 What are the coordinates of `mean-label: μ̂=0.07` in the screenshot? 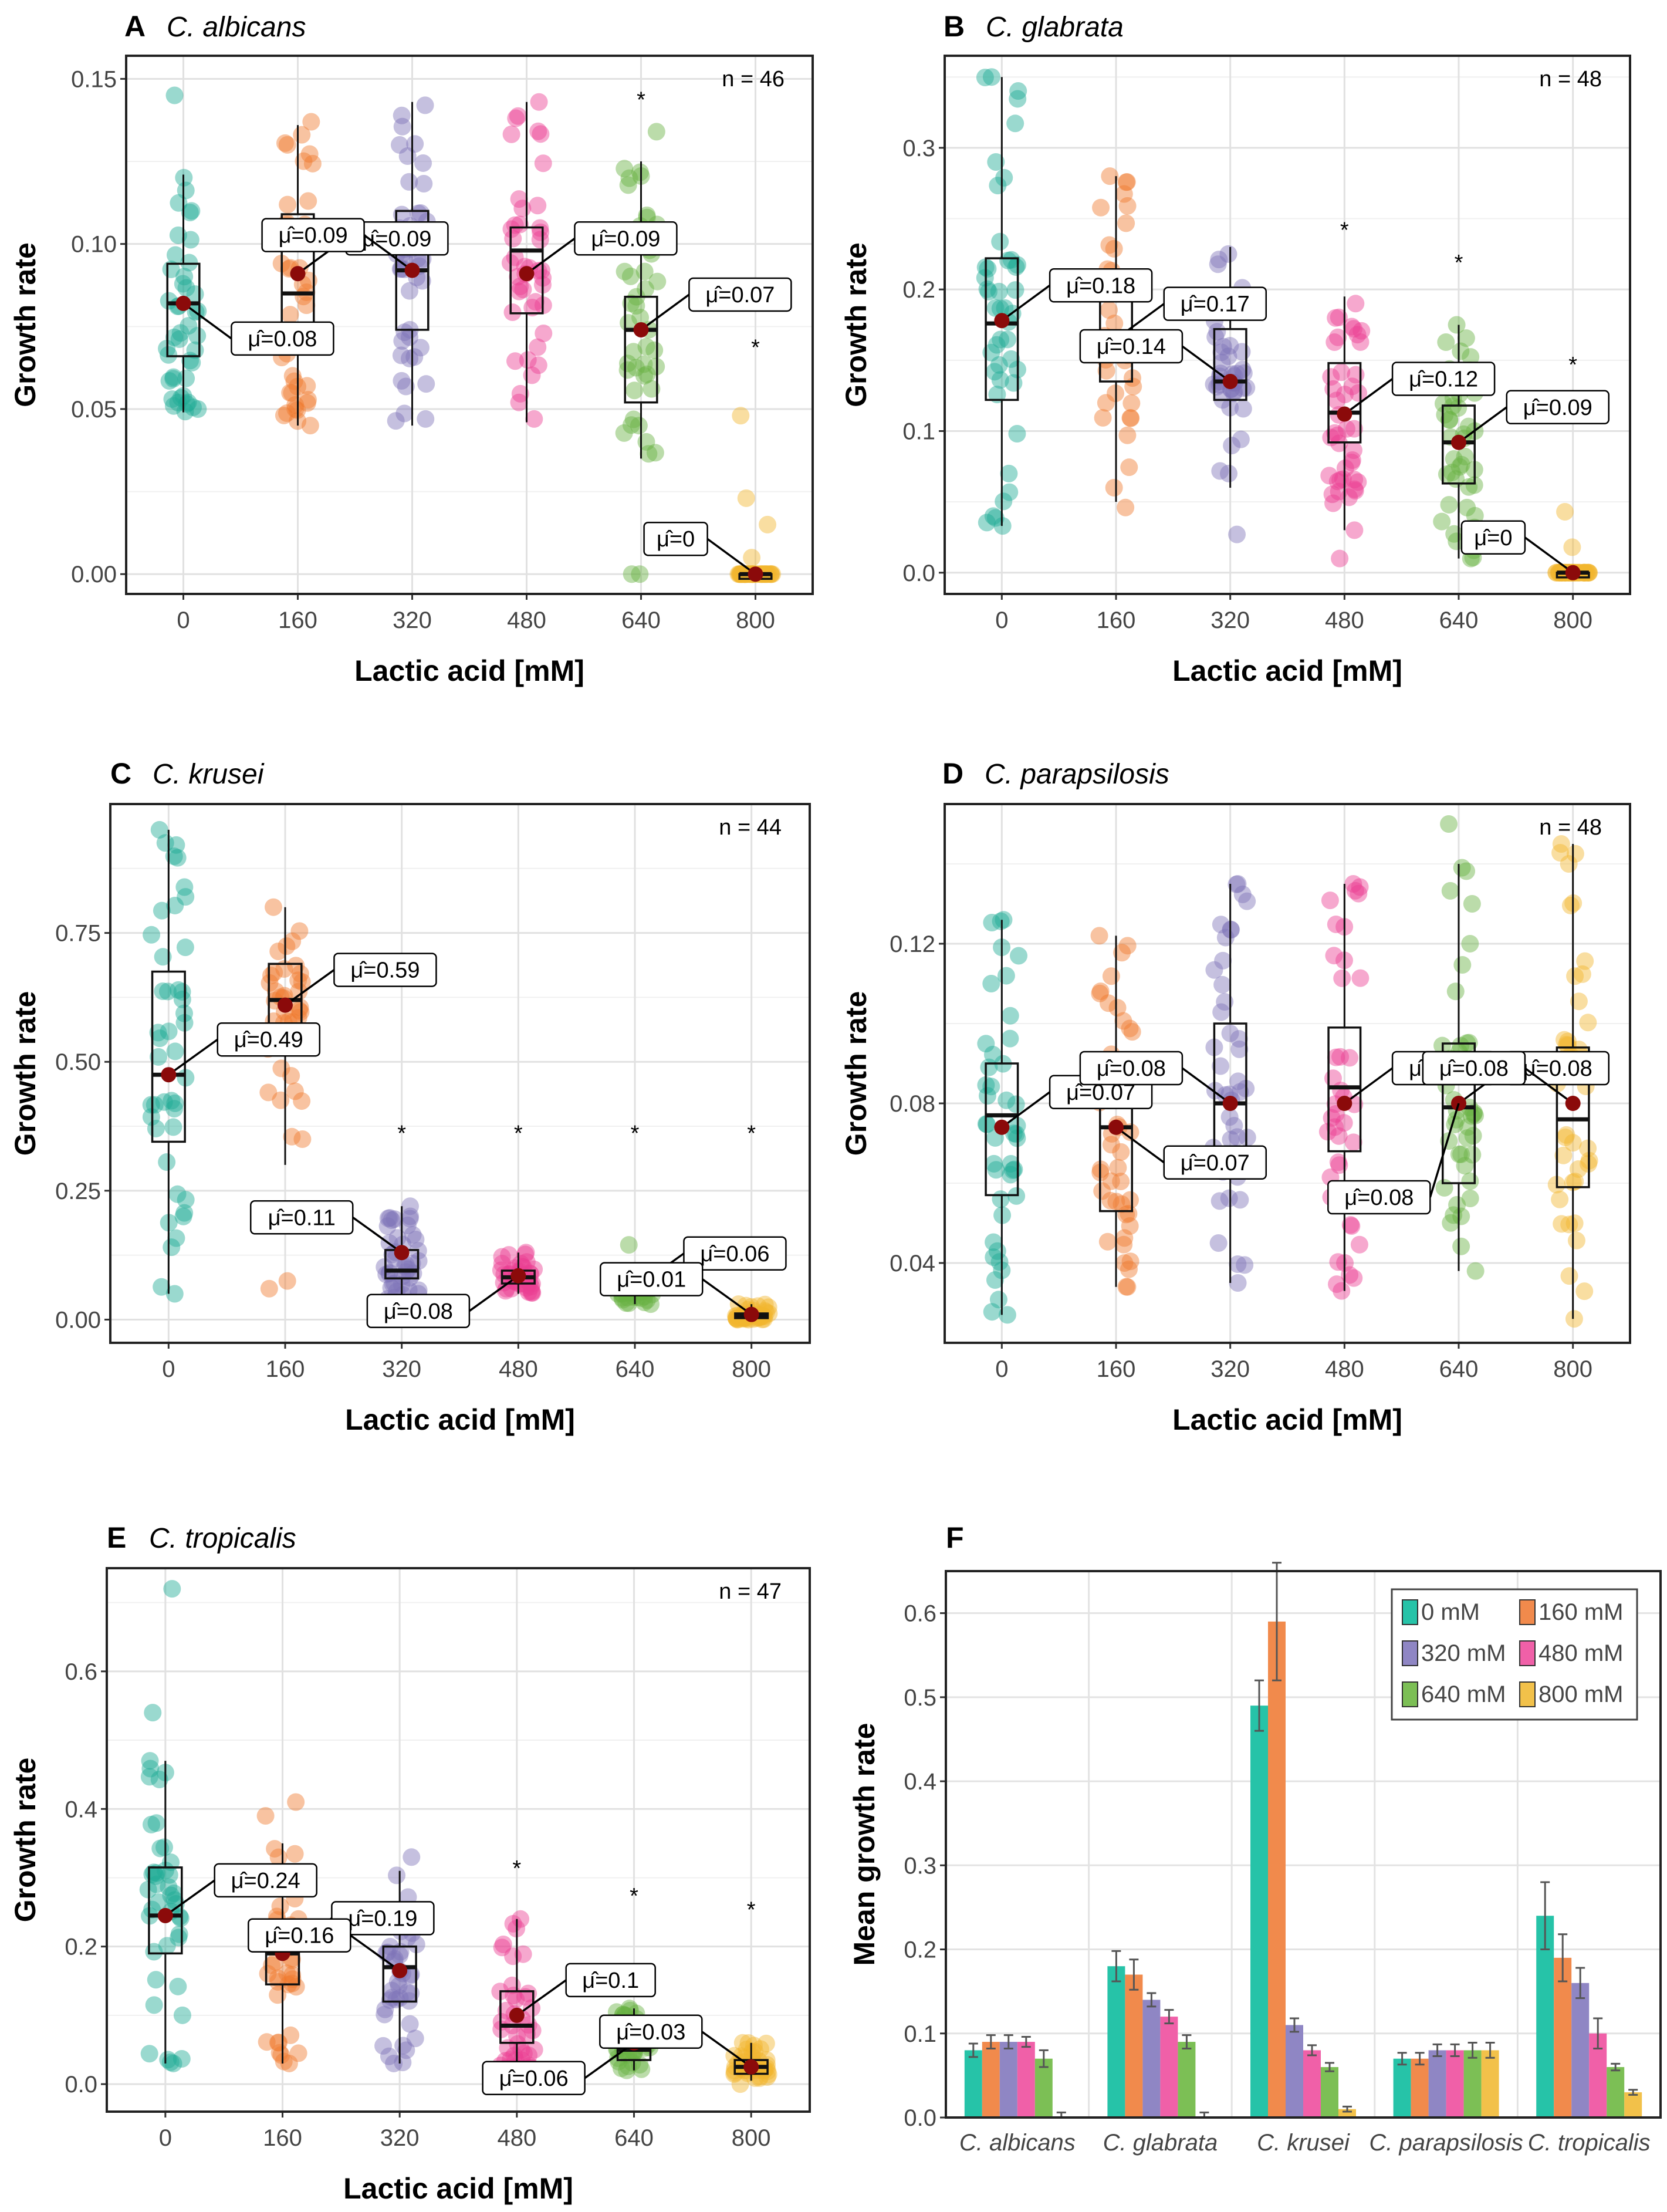 It's located at (740, 295).